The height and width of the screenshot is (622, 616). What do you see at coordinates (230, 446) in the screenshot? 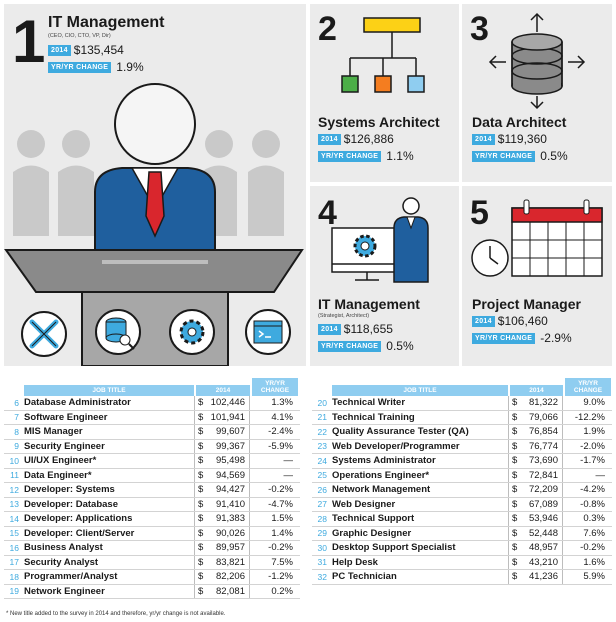
I see `row-salary: 99,367` at bounding box center [230, 446].